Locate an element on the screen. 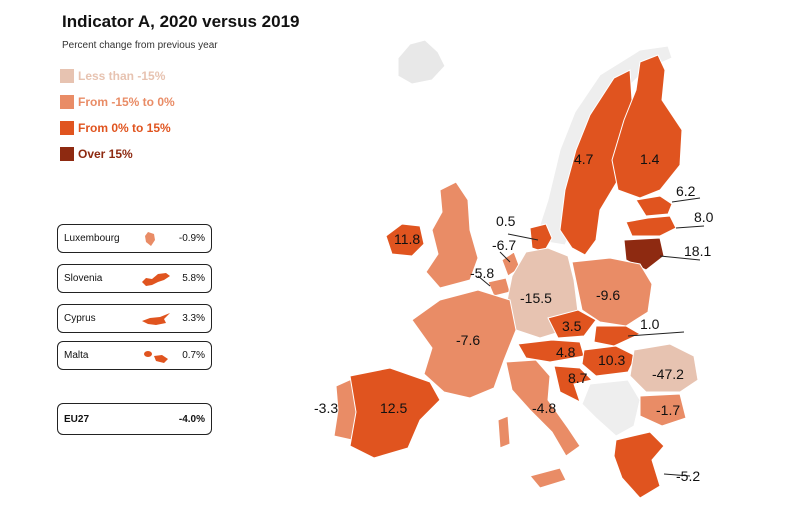  region-denmark is located at coordinates (541, 238).